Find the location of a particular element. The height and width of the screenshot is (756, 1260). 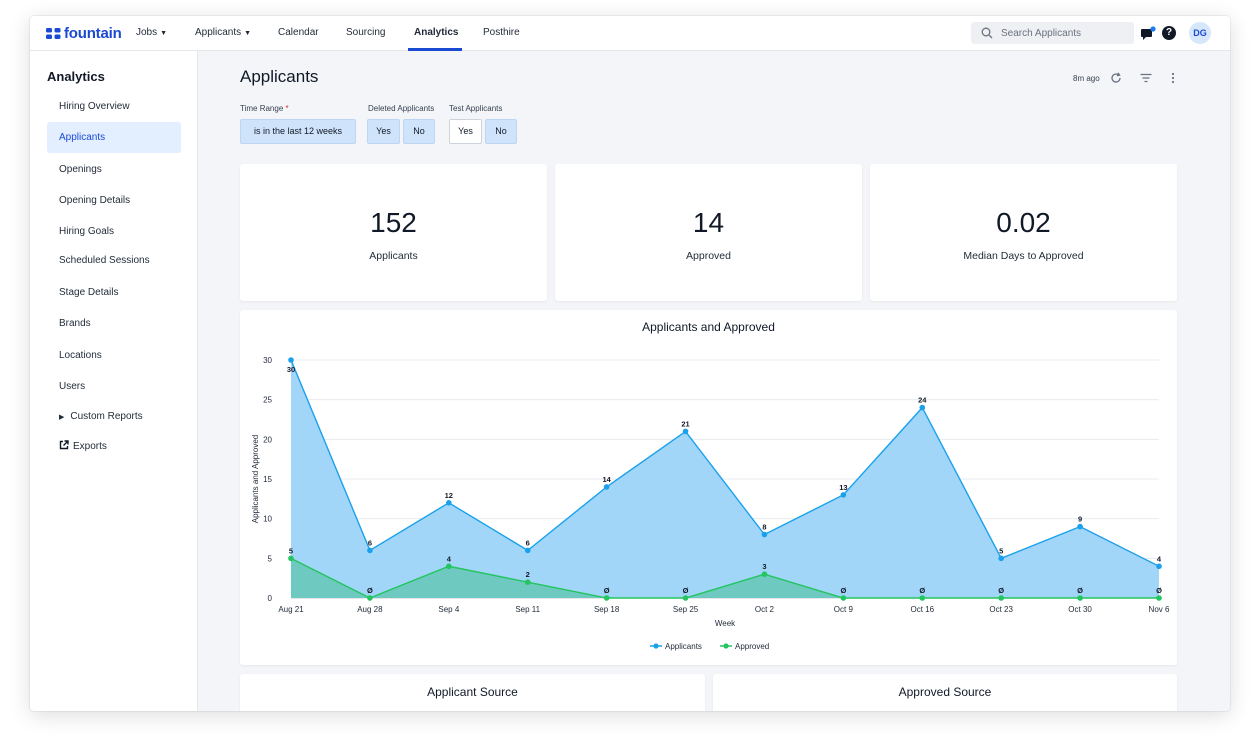

data-label: 14 is located at coordinates (606, 479).